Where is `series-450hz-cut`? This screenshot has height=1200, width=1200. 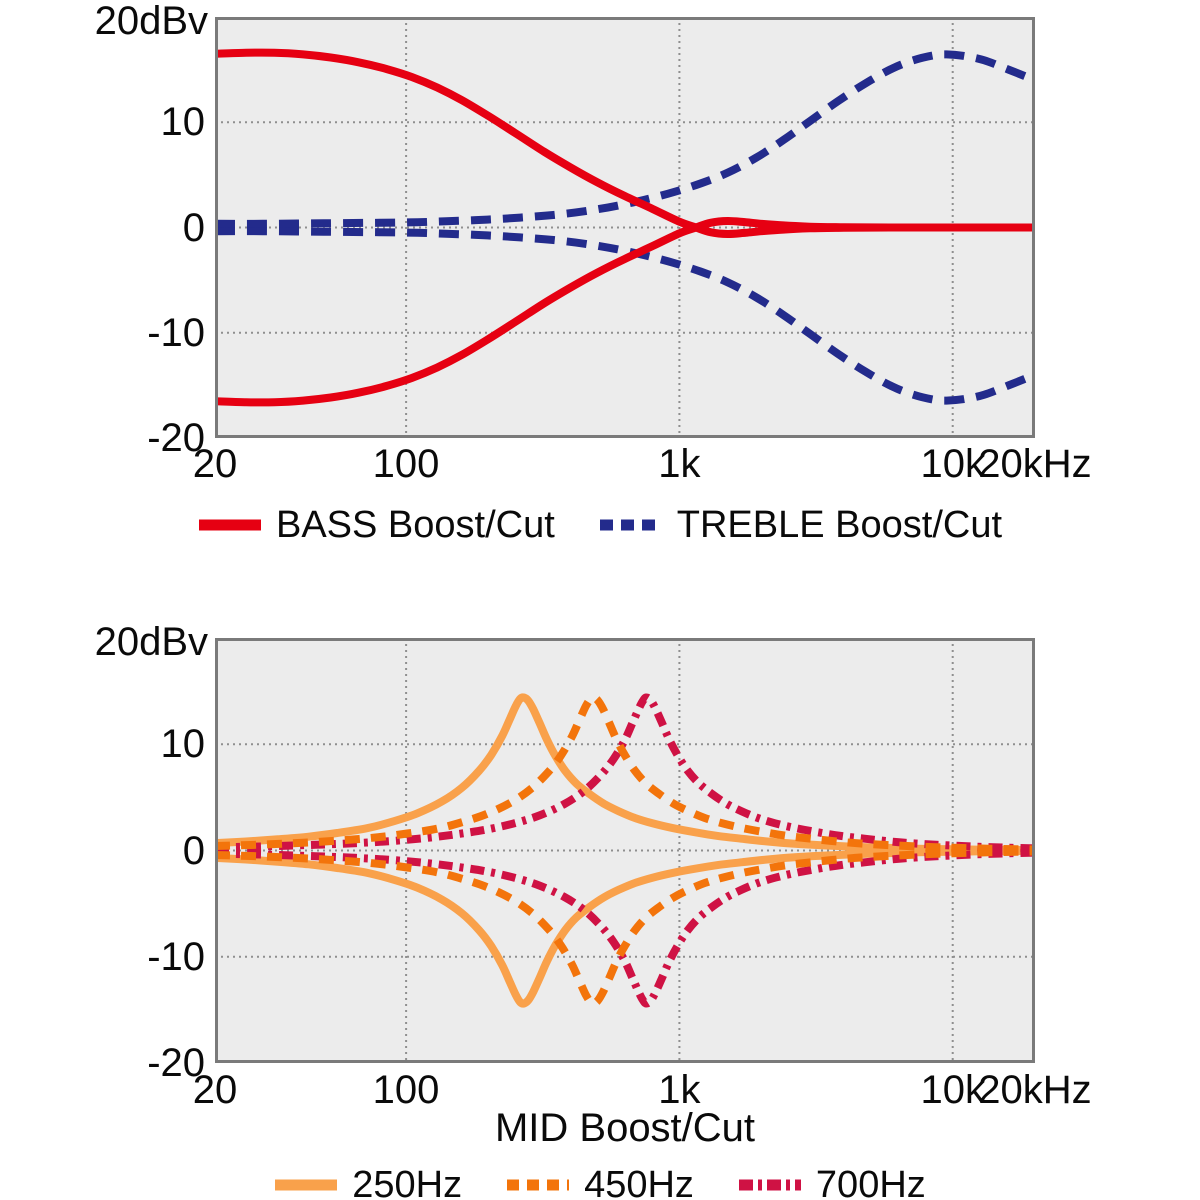 series-450hz-cut is located at coordinates (625, 927).